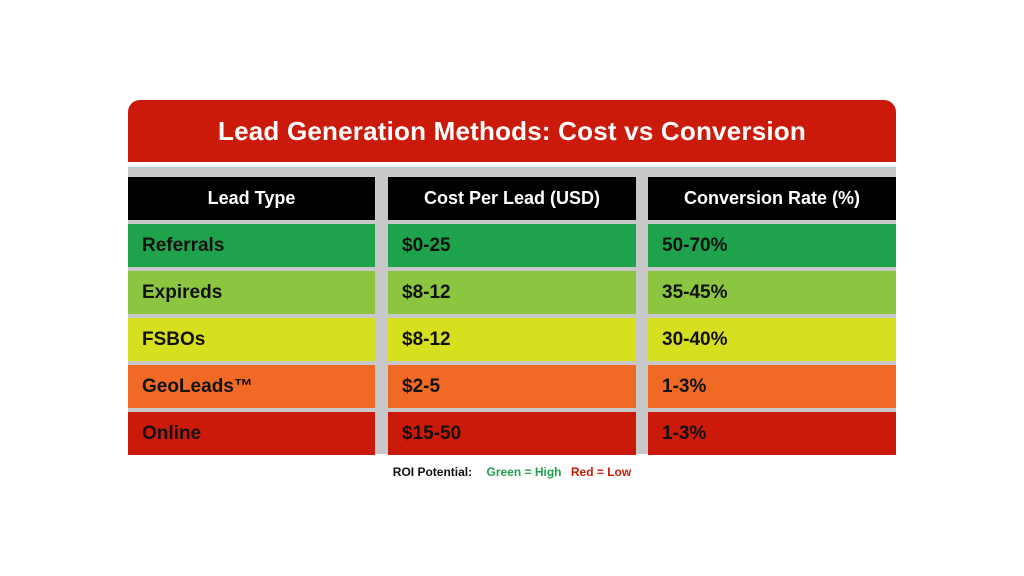  Describe the element at coordinates (772, 198) in the screenshot. I see `header-conversion-rate: Conversion Rate (%)` at that location.